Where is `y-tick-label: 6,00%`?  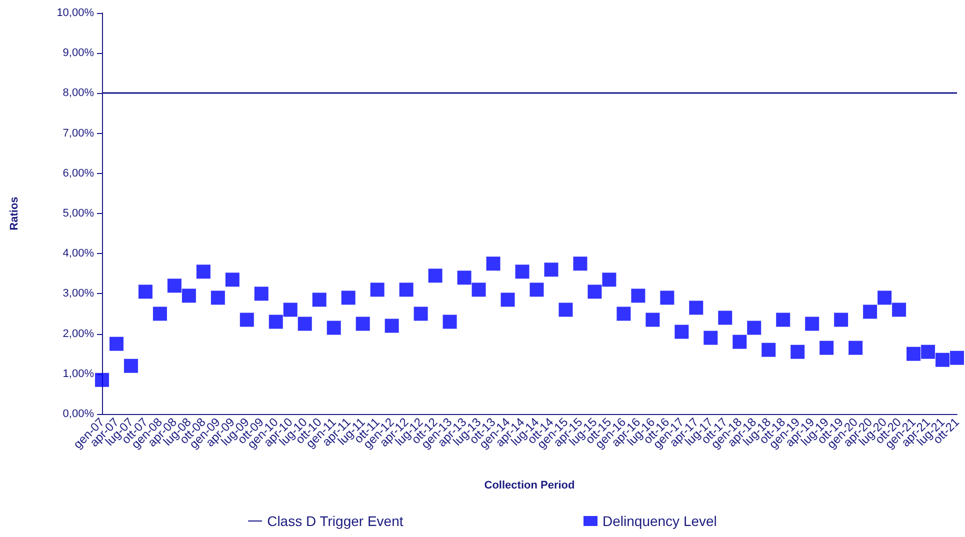
y-tick-label: 6,00% is located at coordinates (78, 173).